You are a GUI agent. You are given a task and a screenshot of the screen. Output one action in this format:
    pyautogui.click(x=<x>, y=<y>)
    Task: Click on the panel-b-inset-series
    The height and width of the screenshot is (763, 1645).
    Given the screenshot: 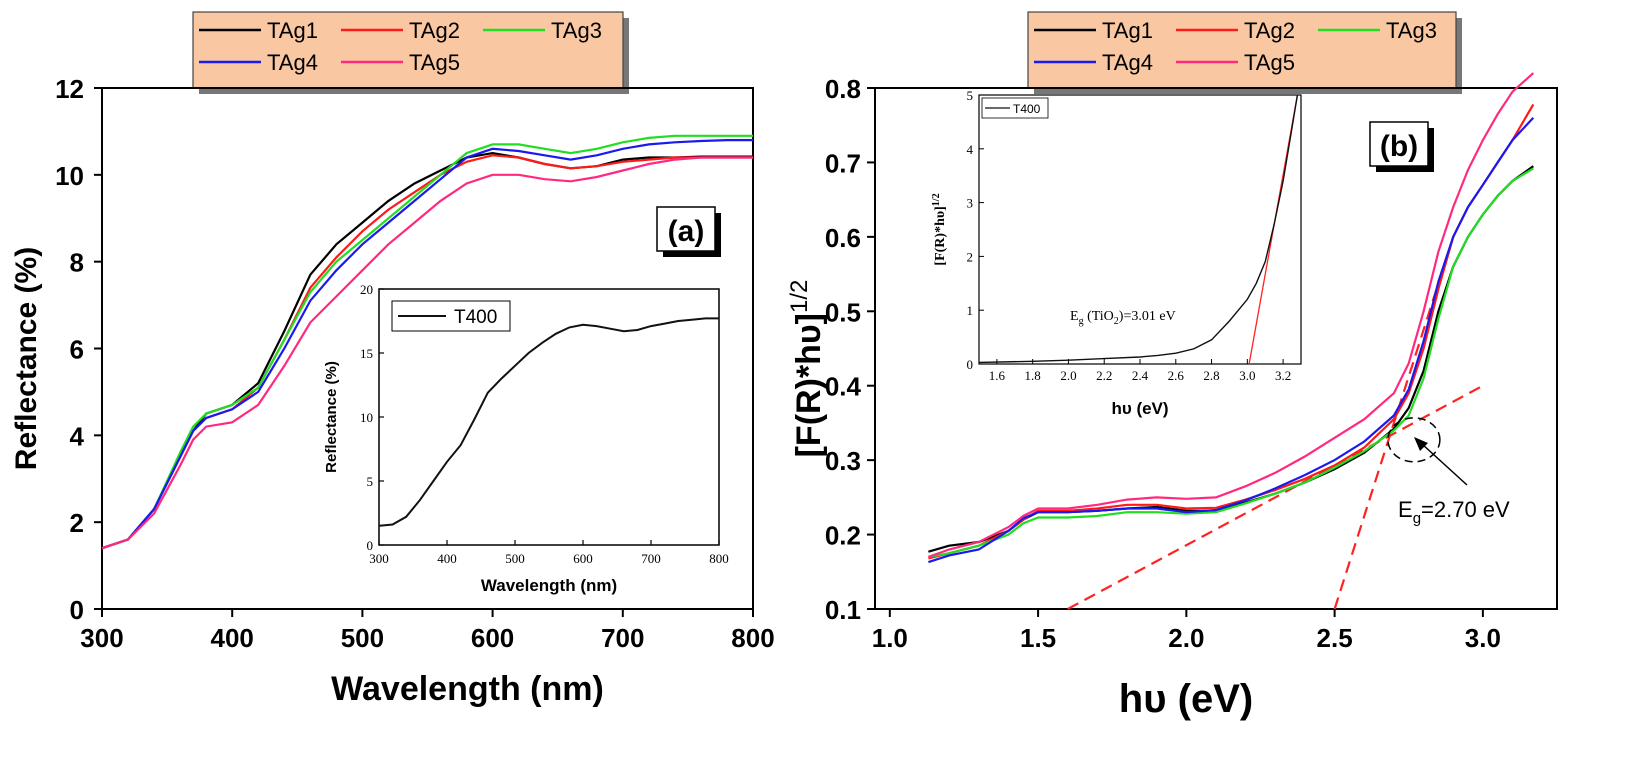 What is the action you would take?
    pyautogui.click(x=1138, y=229)
    